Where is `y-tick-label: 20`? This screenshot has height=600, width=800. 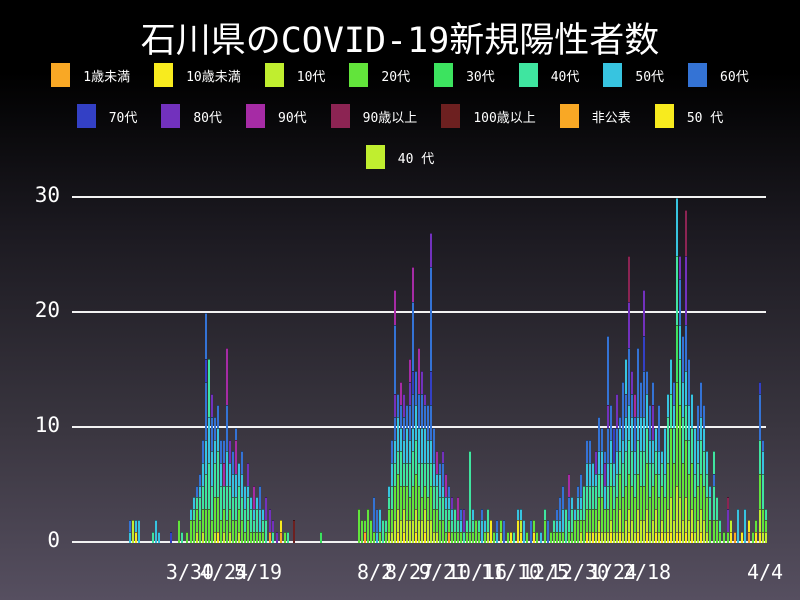 y-tick-label: 20 is located at coordinates (47, 310).